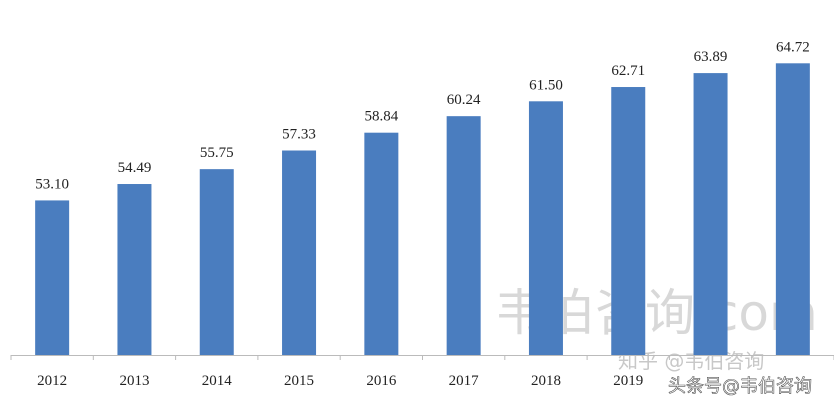 Image resolution: width=834 pixels, height=404 pixels. Describe the element at coordinates (464, 100) in the screenshot. I see `data-label: 60.24` at that location.